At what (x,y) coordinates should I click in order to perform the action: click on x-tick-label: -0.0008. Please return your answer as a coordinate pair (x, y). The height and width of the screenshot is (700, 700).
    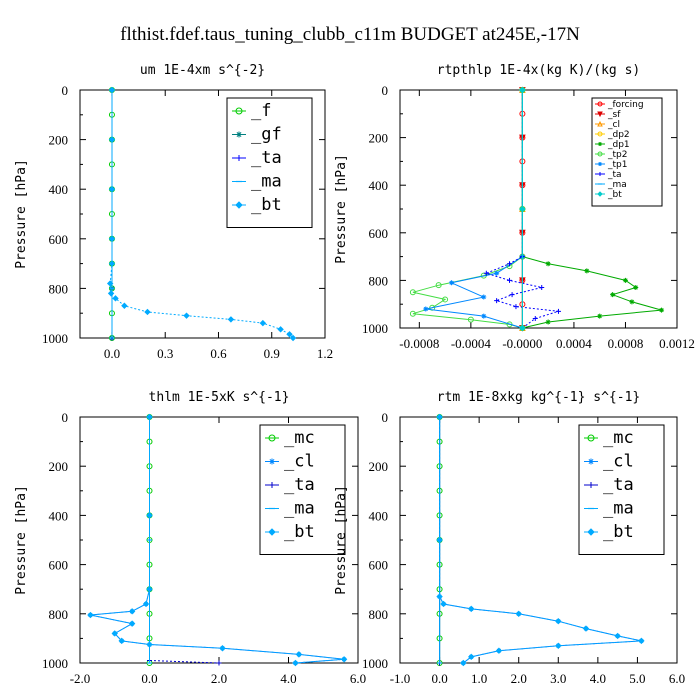
    Looking at the image, I should click on (419, 343).